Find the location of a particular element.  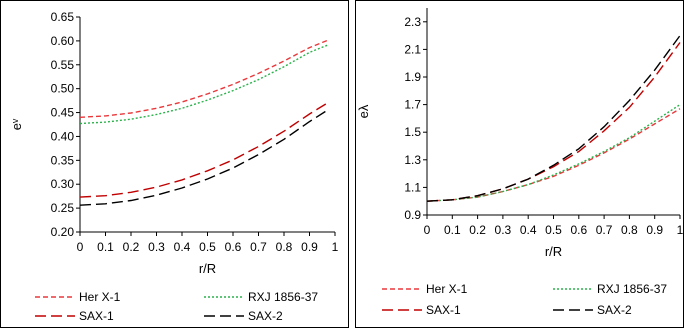

y-tick-label: 0.45 is located at coordinates (63, 113).